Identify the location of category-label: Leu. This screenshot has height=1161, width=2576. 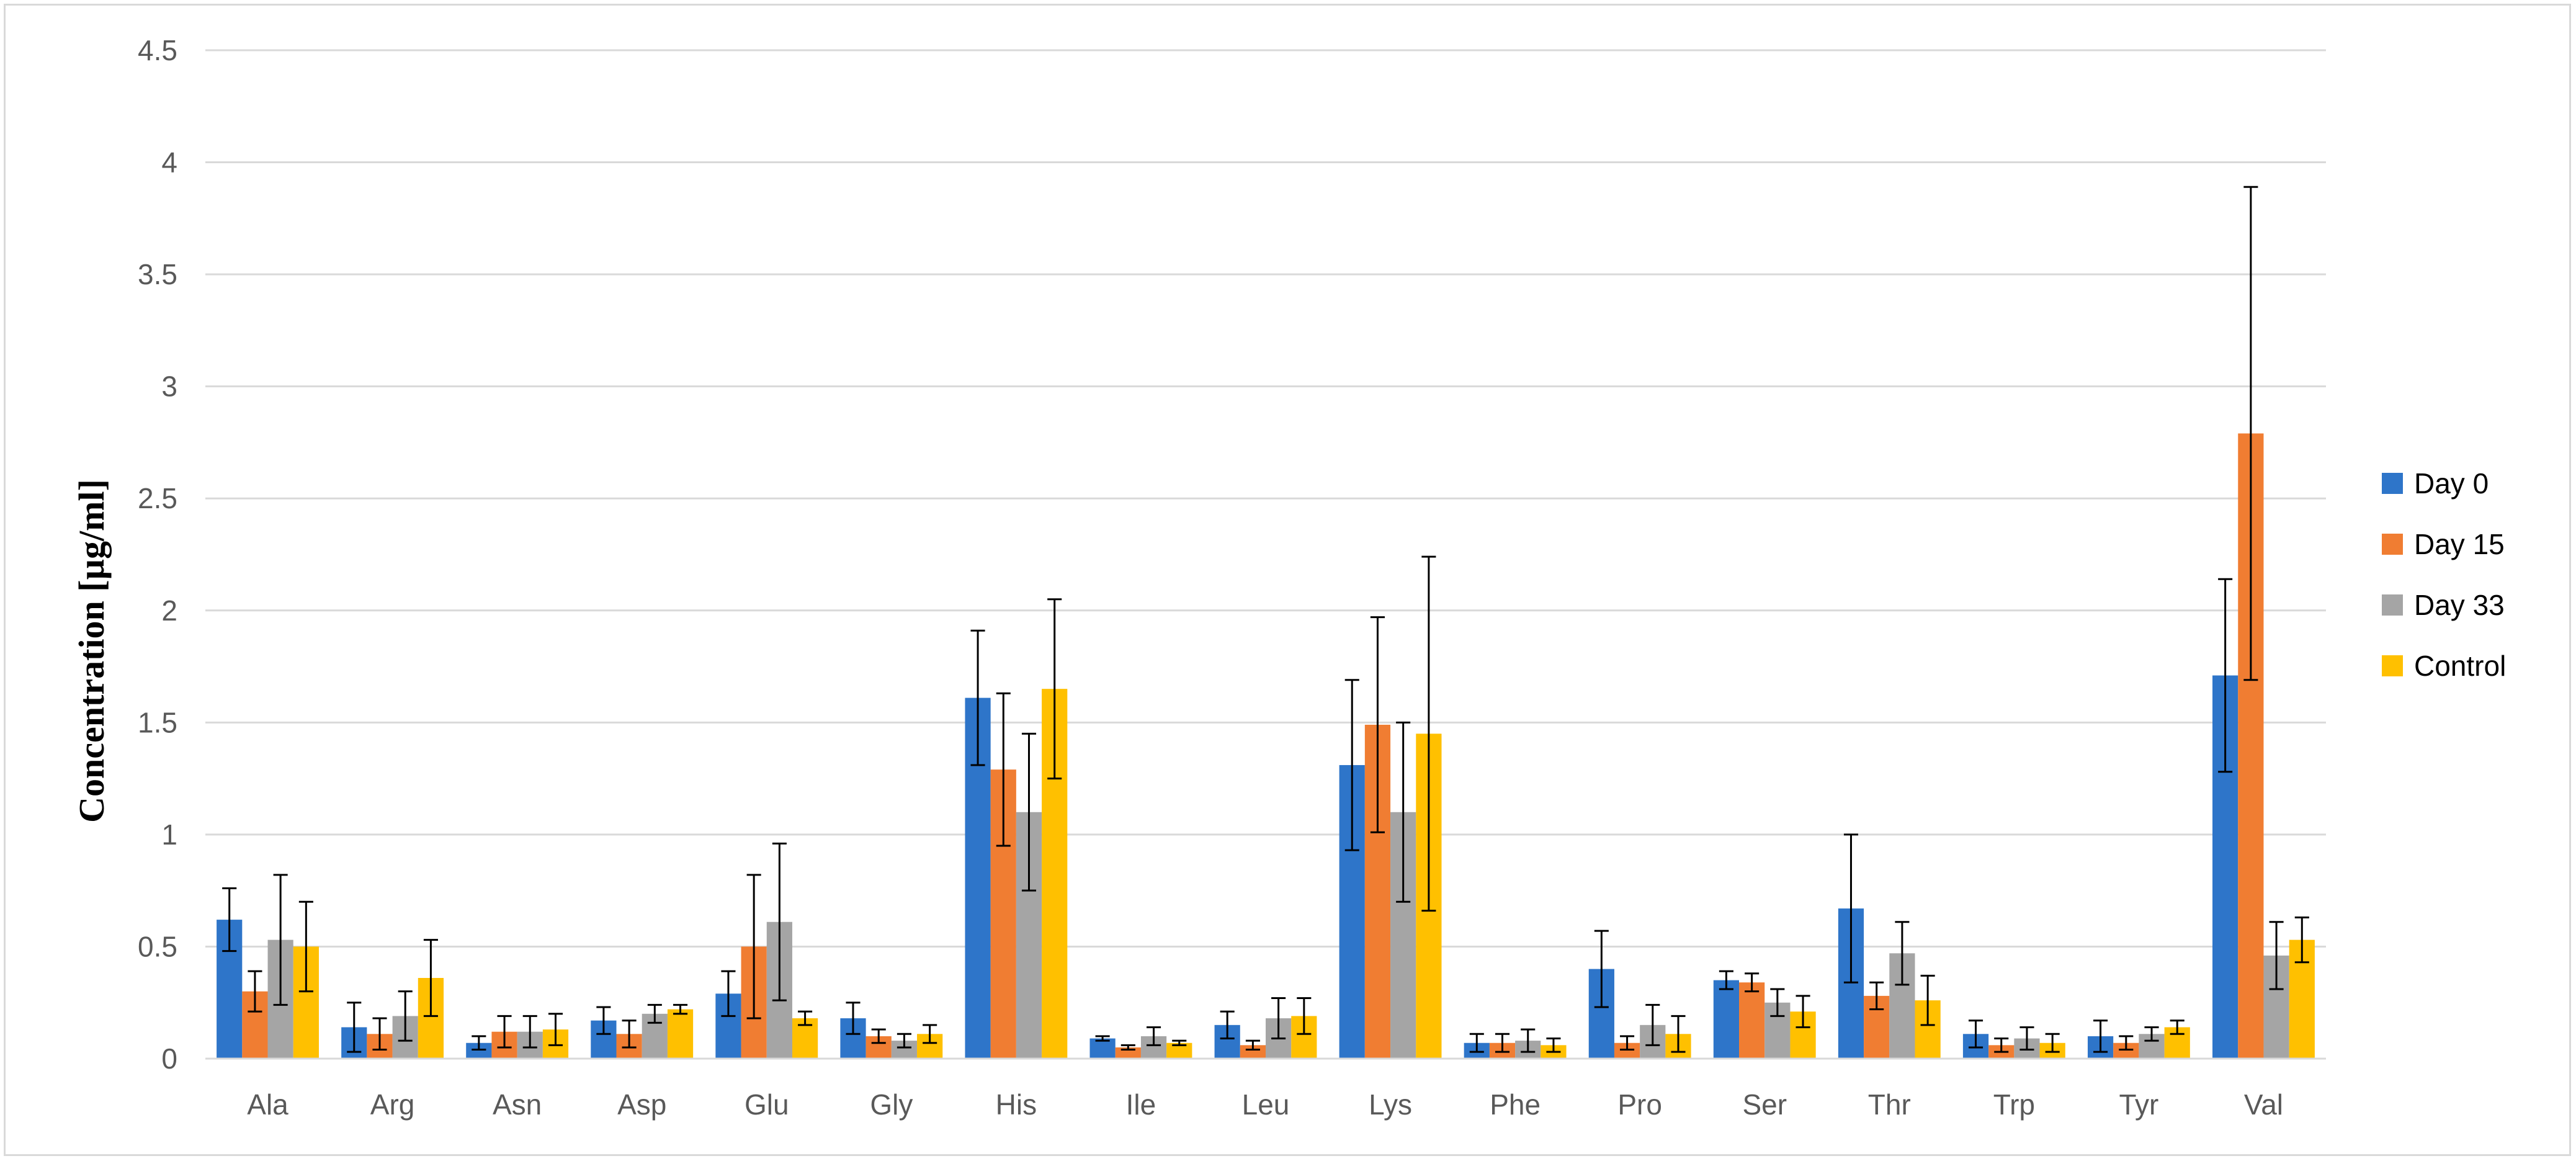
(1266, 1104).